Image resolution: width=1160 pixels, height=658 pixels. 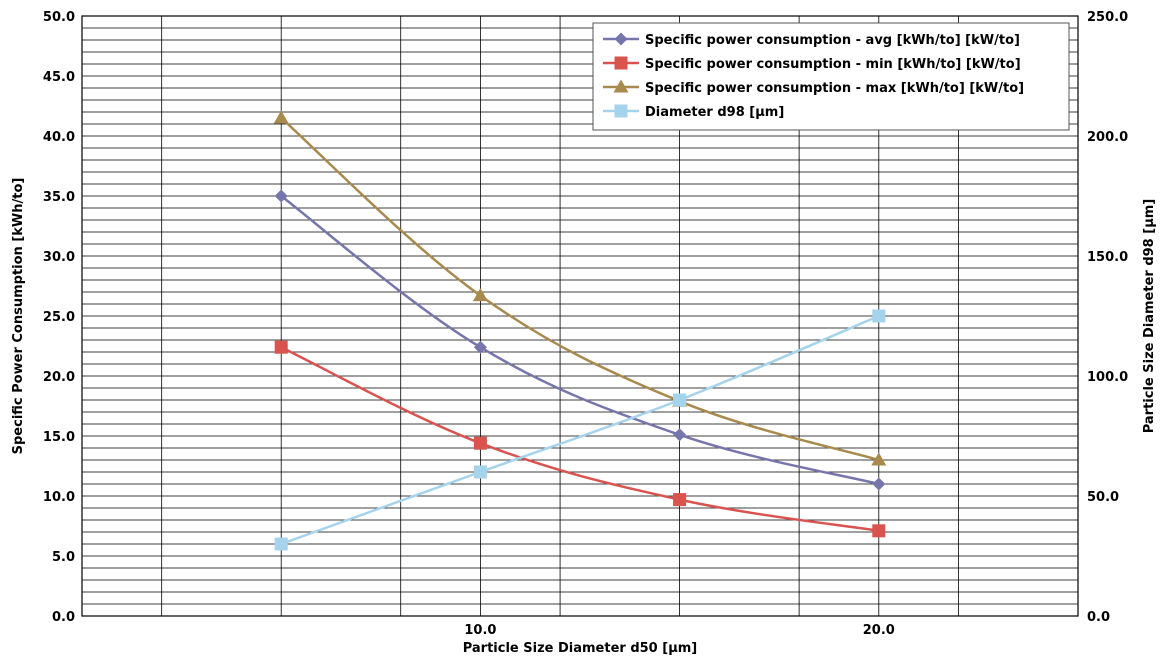 I want to click on y-right-tick-label: 0.0, so click(x=1098, y=617).